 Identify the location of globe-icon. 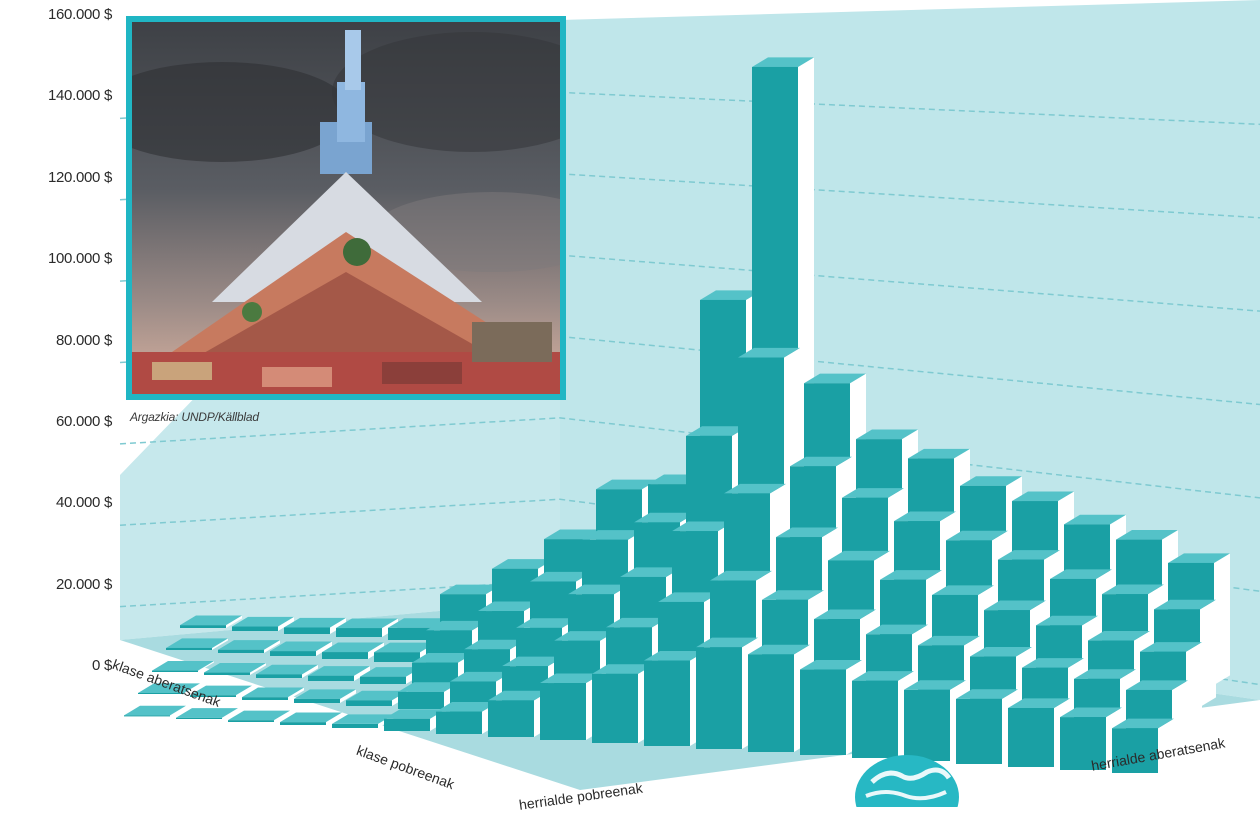
(907, 782).